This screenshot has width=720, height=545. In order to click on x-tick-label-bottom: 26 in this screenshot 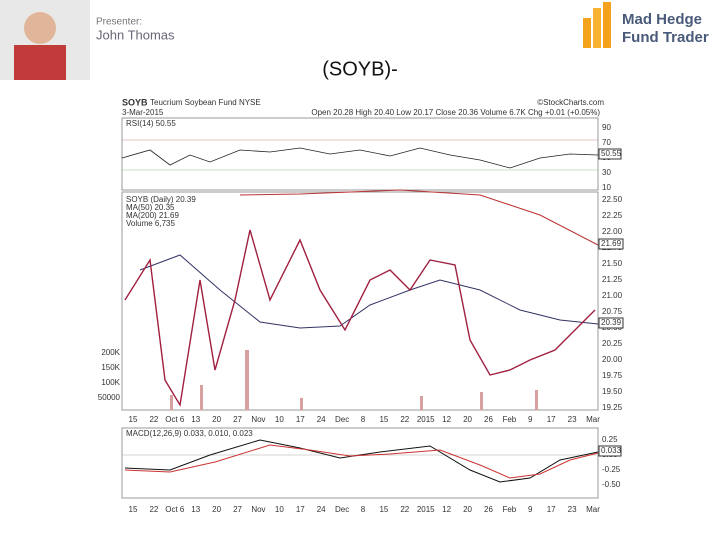, I will do `click(488, 509)`.